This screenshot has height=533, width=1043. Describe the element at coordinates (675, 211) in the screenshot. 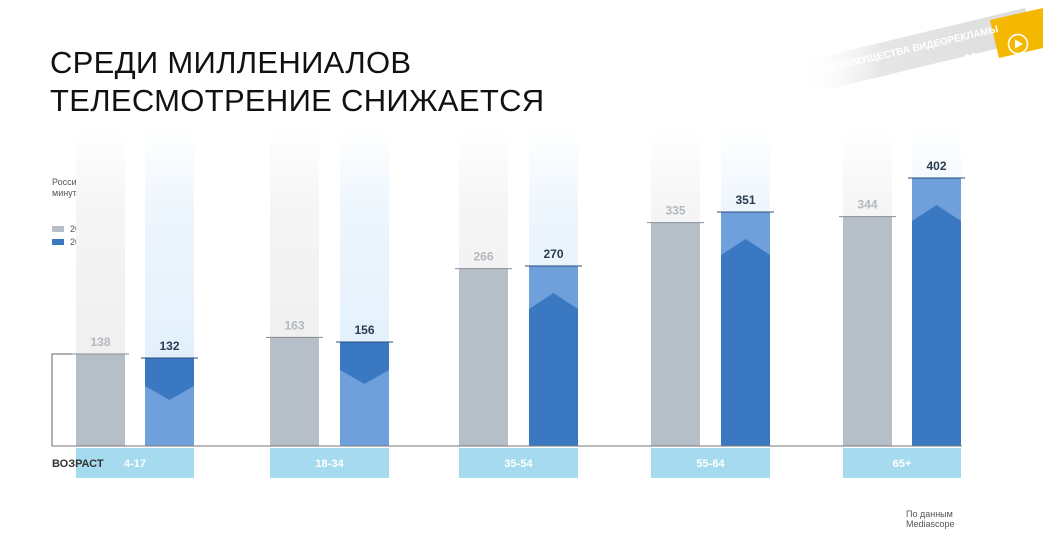

I see `data-label-2012: 335` at that location.